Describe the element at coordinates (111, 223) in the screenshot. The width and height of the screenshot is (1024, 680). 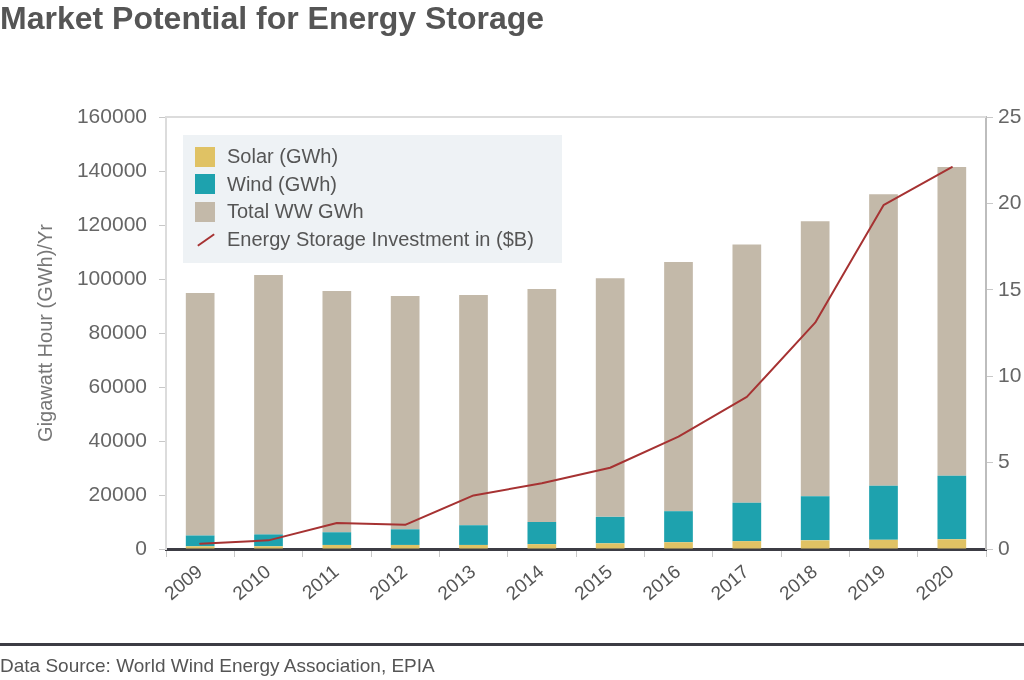
I see `y-tick-label: 120000` at that location.